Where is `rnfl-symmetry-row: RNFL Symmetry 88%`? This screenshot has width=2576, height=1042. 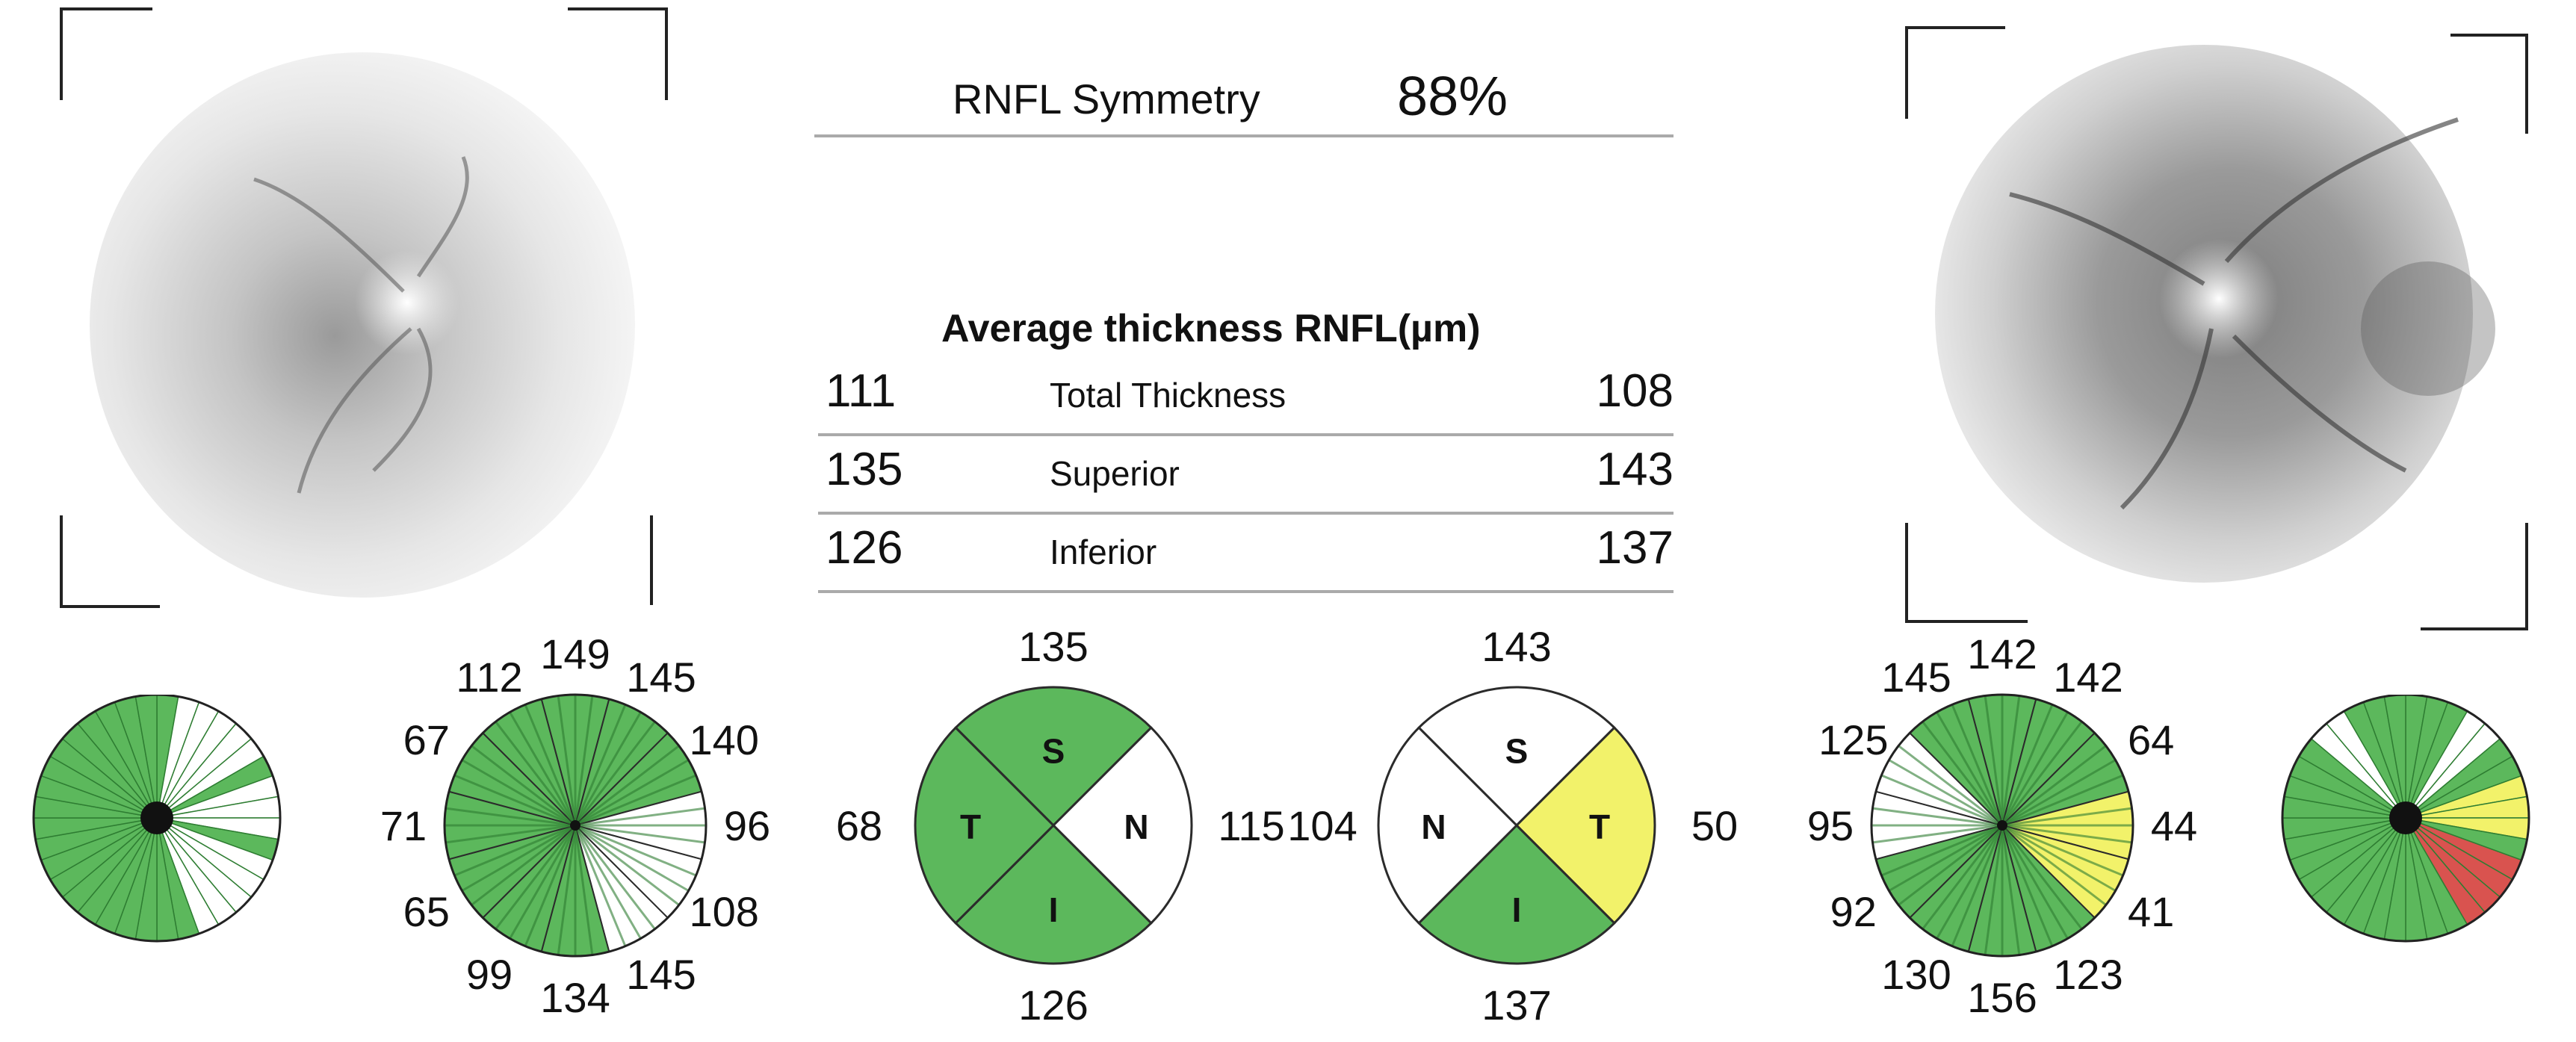 rnfl-symmetry-row: RNFL Symmetry 88% is located at coordinates (1244, 94).